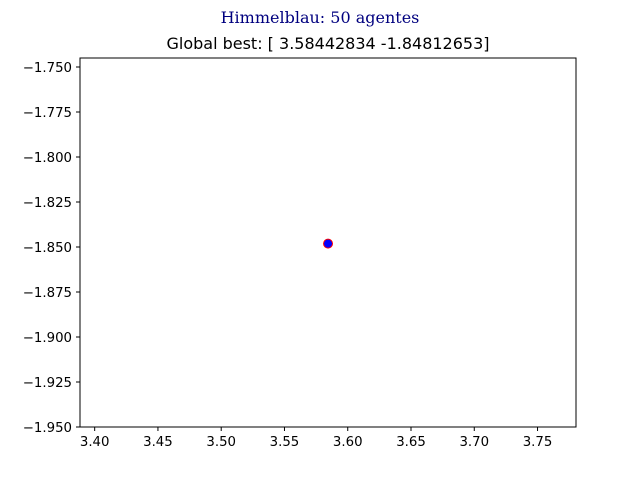 Image resolution: width=640 pixels, height=480 pixels. I want to click on y-tick-label: −1.950, so click(47, 428).